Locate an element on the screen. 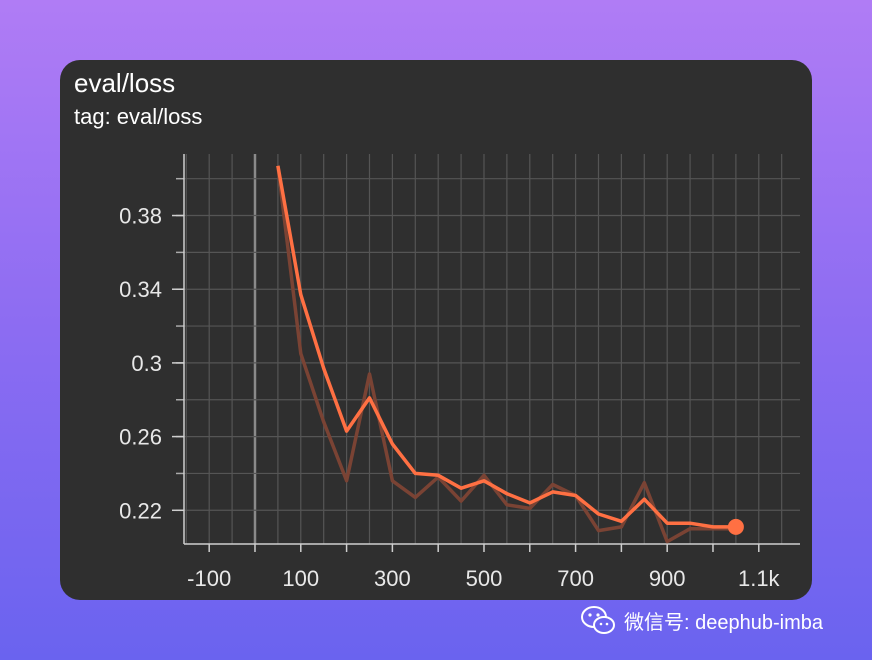 Image resolution: width=872 pixels, height=660 pixels. y-tick-label: 0.22 is located at coordinates (140, 510).